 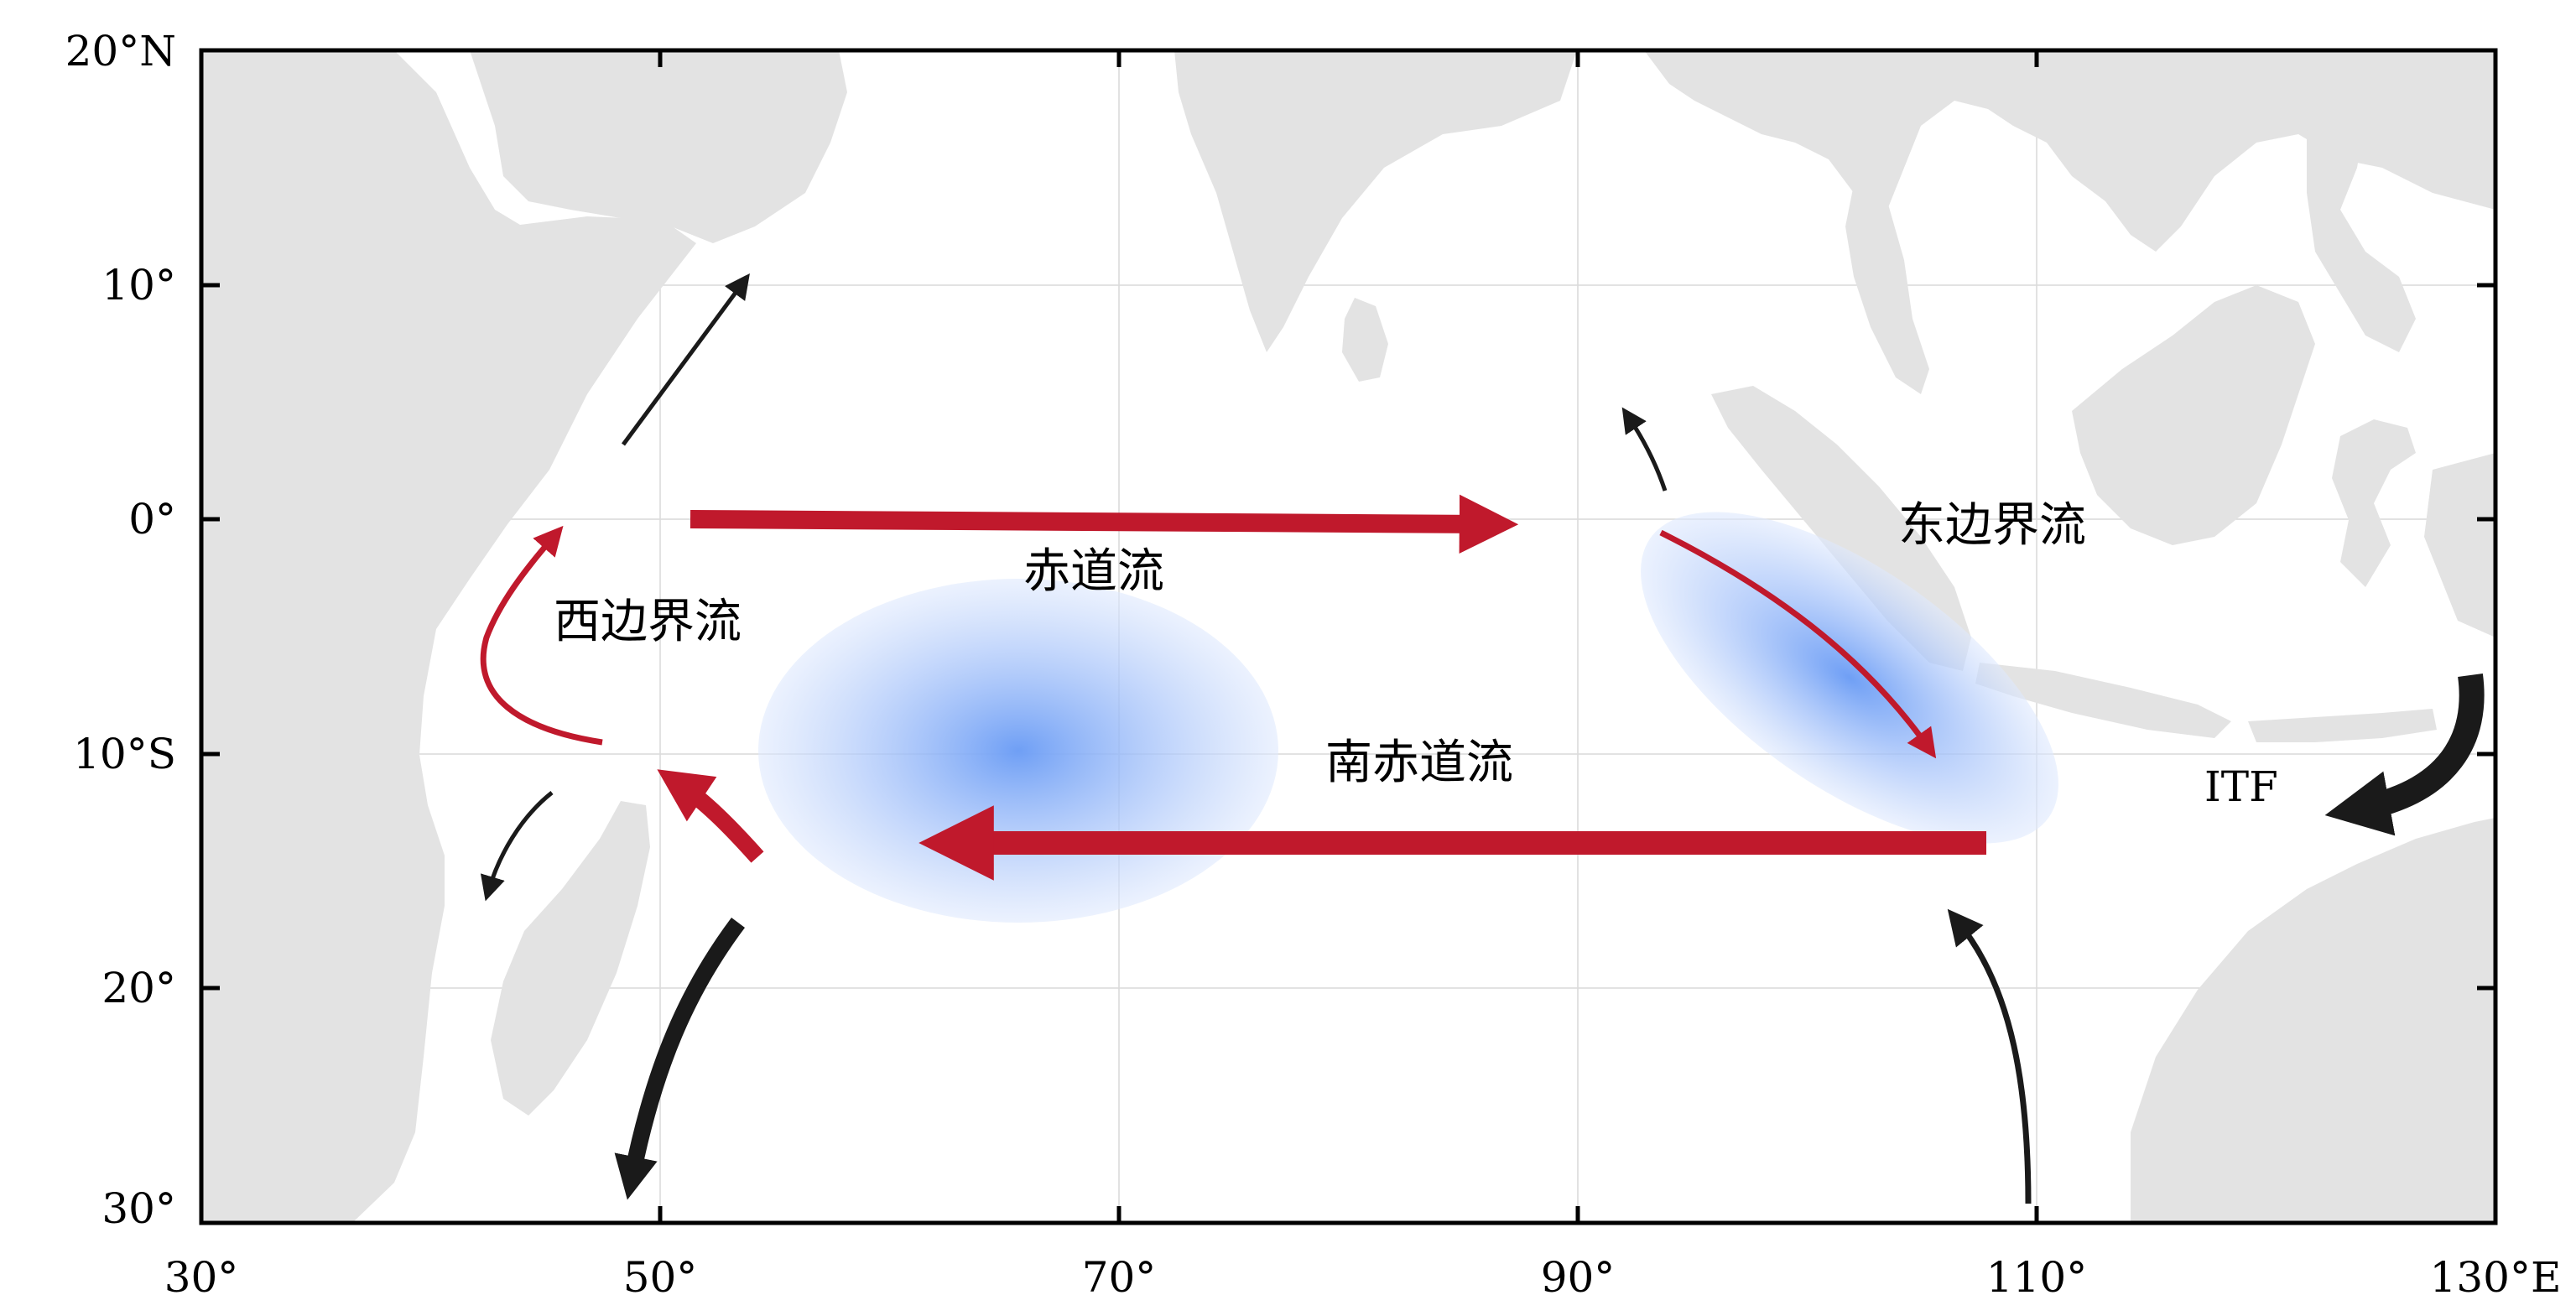 I want to click on itf-label: ITF, so click(x=2241, y=786).